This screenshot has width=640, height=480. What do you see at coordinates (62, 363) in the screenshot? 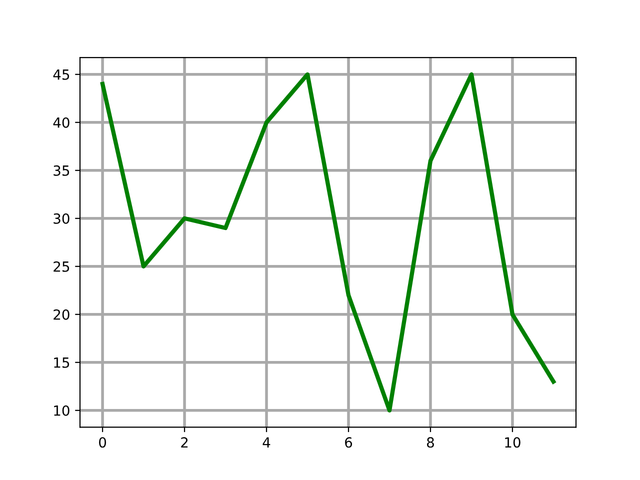
I see `y-tick-label: 15` at bounding box center [62, 363].